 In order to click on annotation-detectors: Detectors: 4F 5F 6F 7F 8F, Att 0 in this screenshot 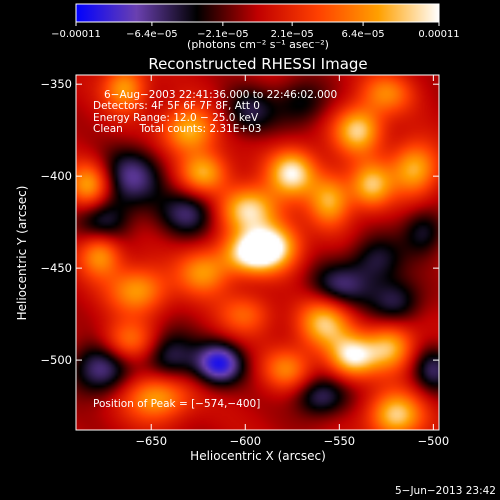, I will do `click(176, 106)`.